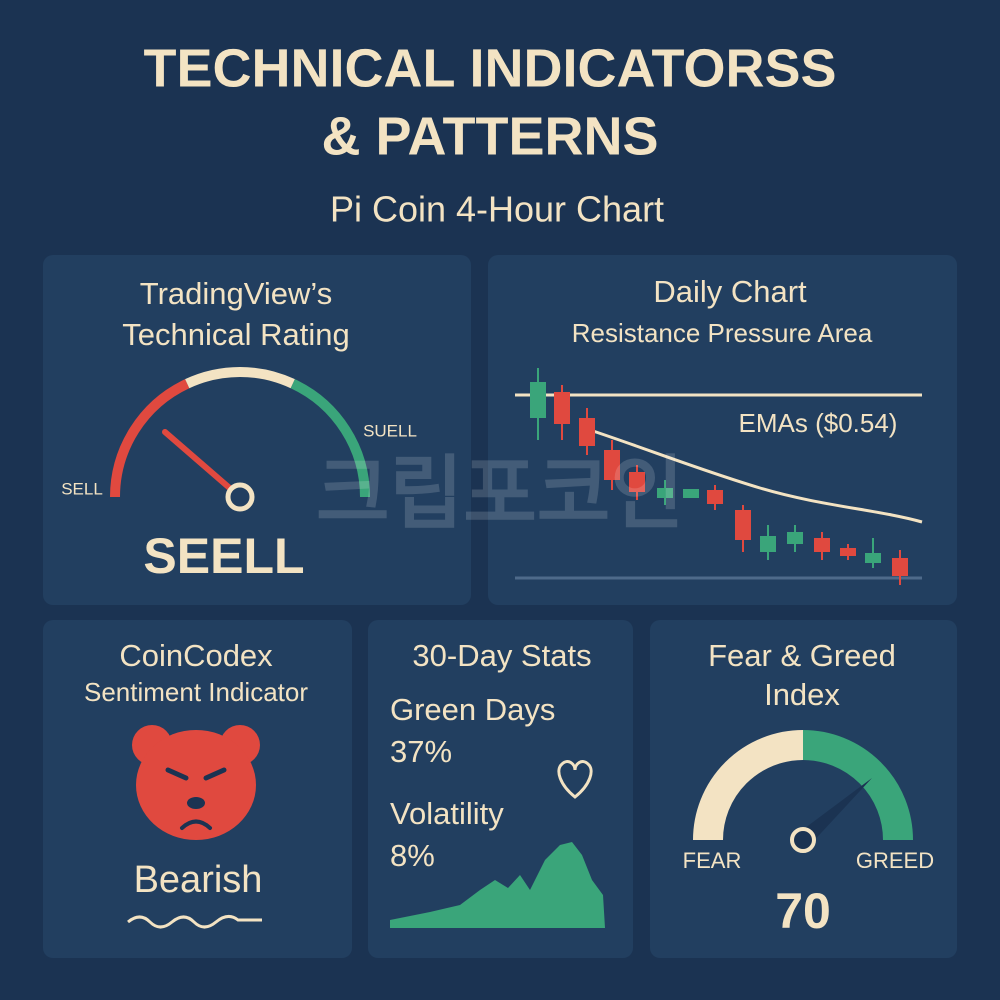 This screenshot has width=1000, height=1000. What do you see at coordinates (82, 488) in the screenshot?
I see `gauge-label: SELL` at bounding box center [82, 488].